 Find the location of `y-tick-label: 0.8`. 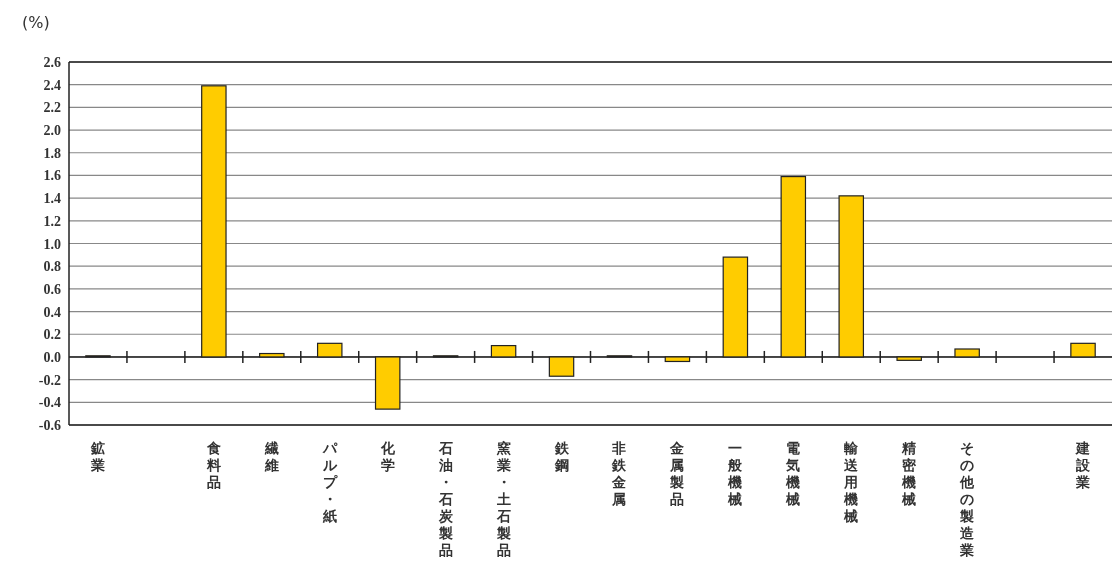

y-tick-label: 0.8 is located at coordinates (52, 267).